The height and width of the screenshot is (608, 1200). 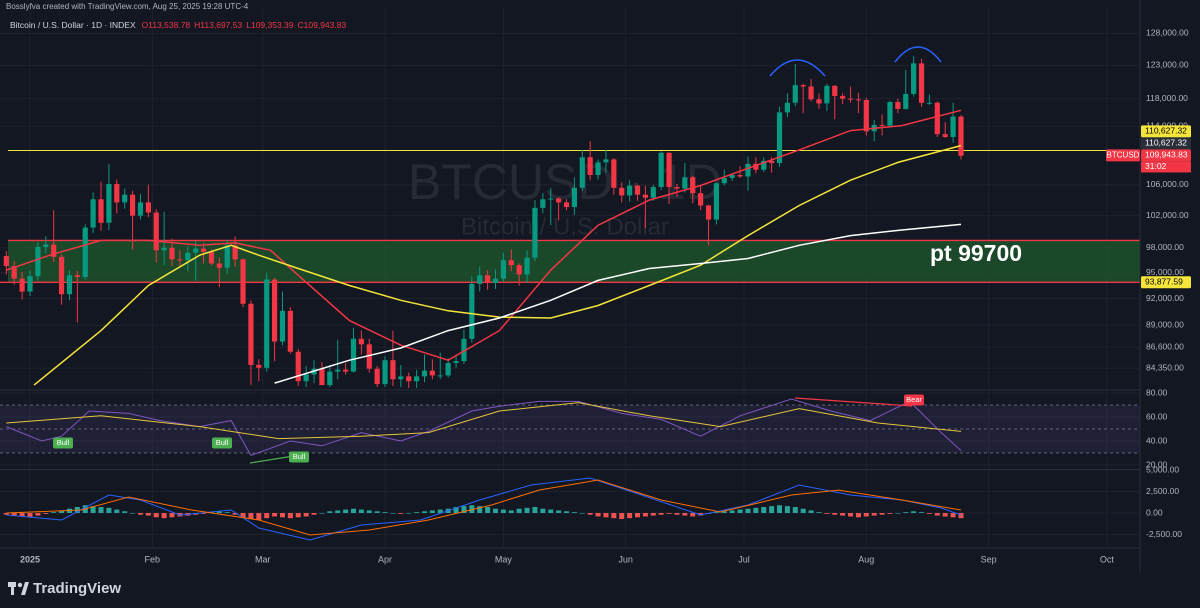 I want to click on signal-label: Bear, so click(x=914, y=399).